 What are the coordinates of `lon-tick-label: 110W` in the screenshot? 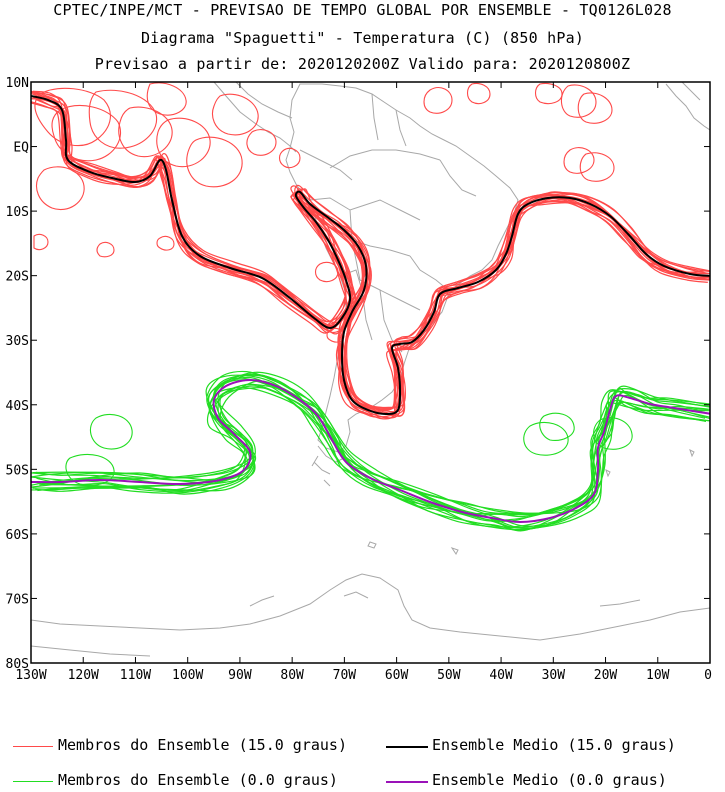 It's located at (135, 675).